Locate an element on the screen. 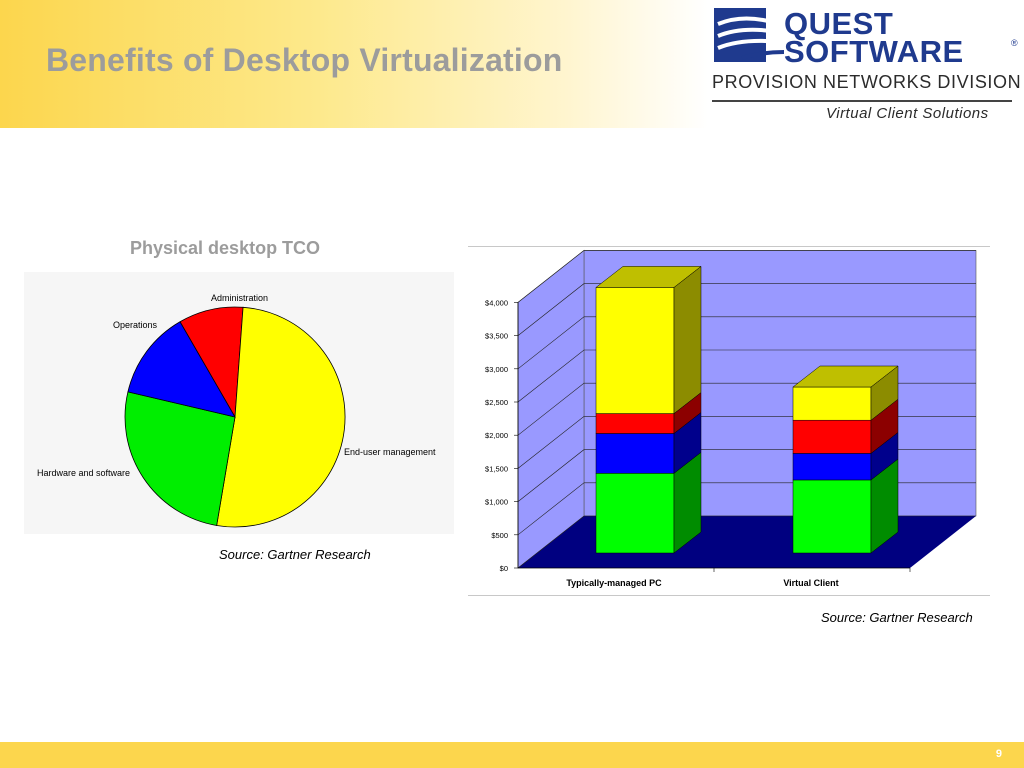  y-tick-label: $3,500 is located at coordinates (496, 336).